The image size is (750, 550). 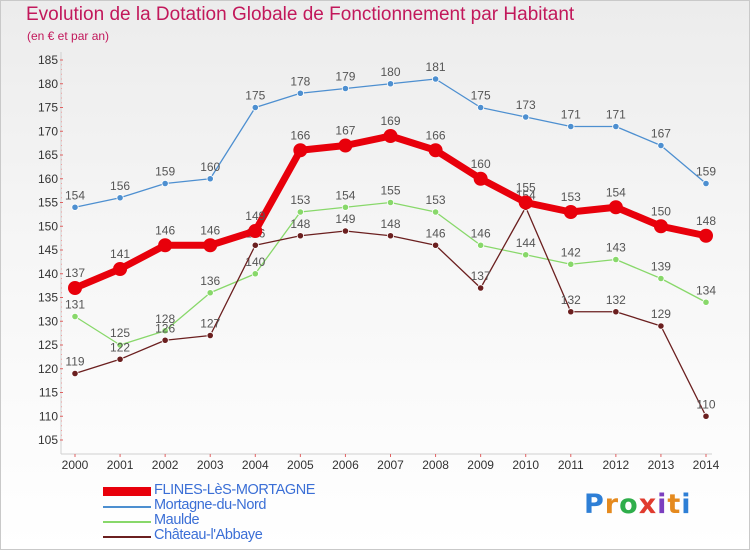 What do you see at coordinates (571, 465) in the screenshot?
I see `x-tick-label: 2011` at bounding box center [571, 465].